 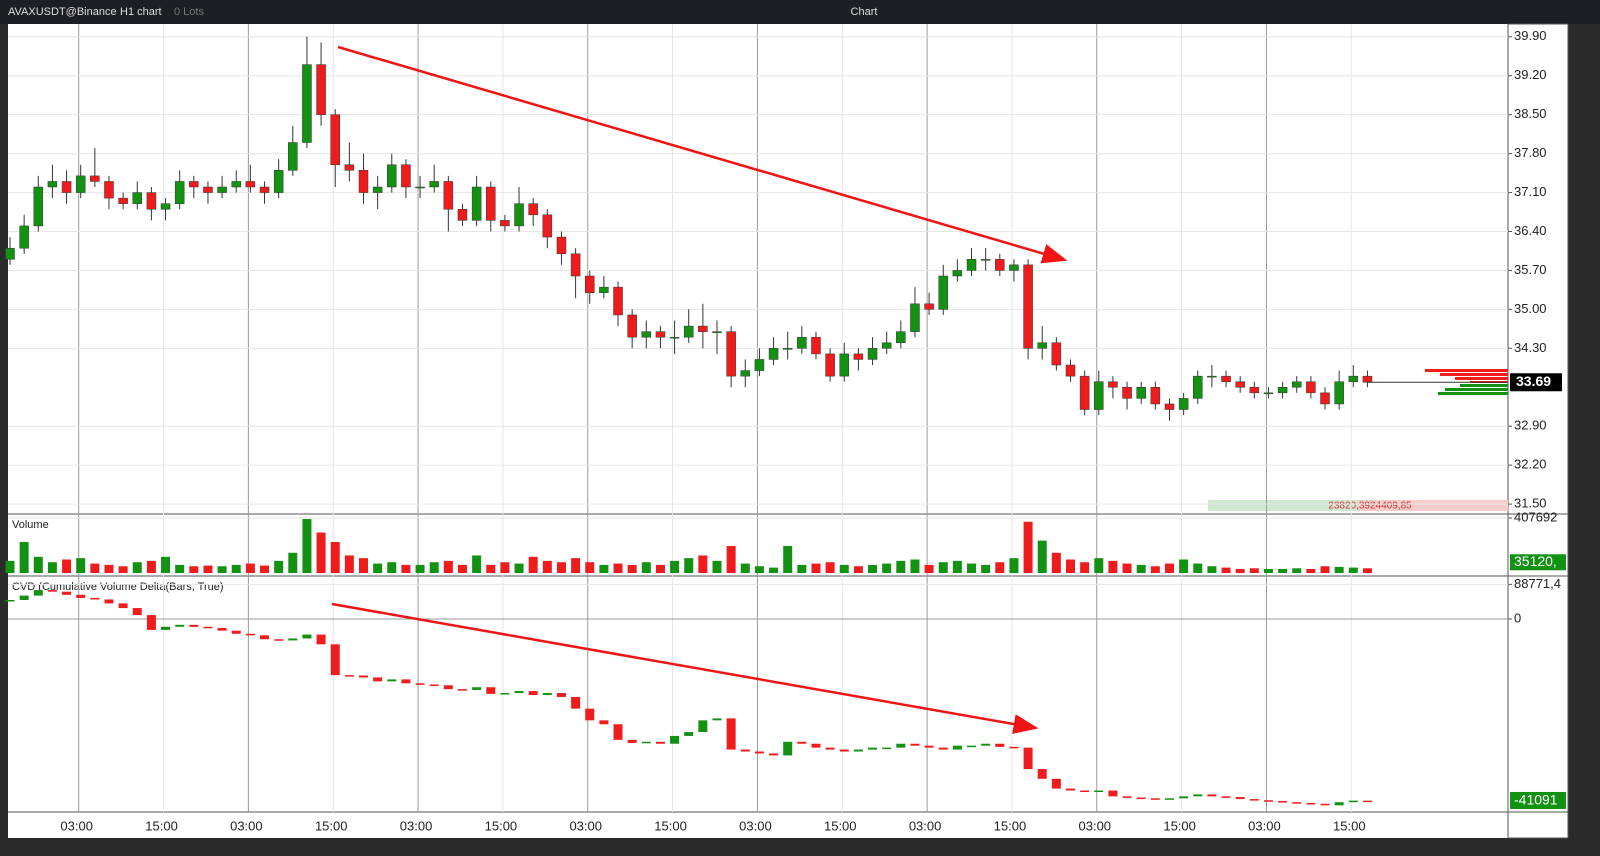 I want to click on y-tick-label: 31.50, so click(x=1530, y=503).